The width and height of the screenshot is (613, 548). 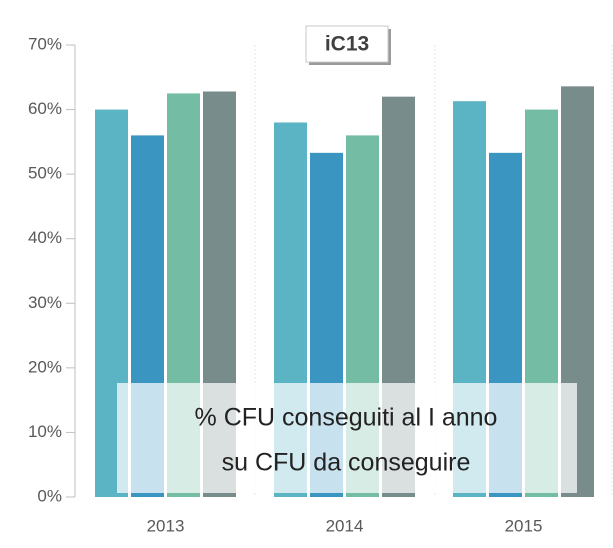 I want to click on y-tick-label: 10%, so click(x=45, y=431).